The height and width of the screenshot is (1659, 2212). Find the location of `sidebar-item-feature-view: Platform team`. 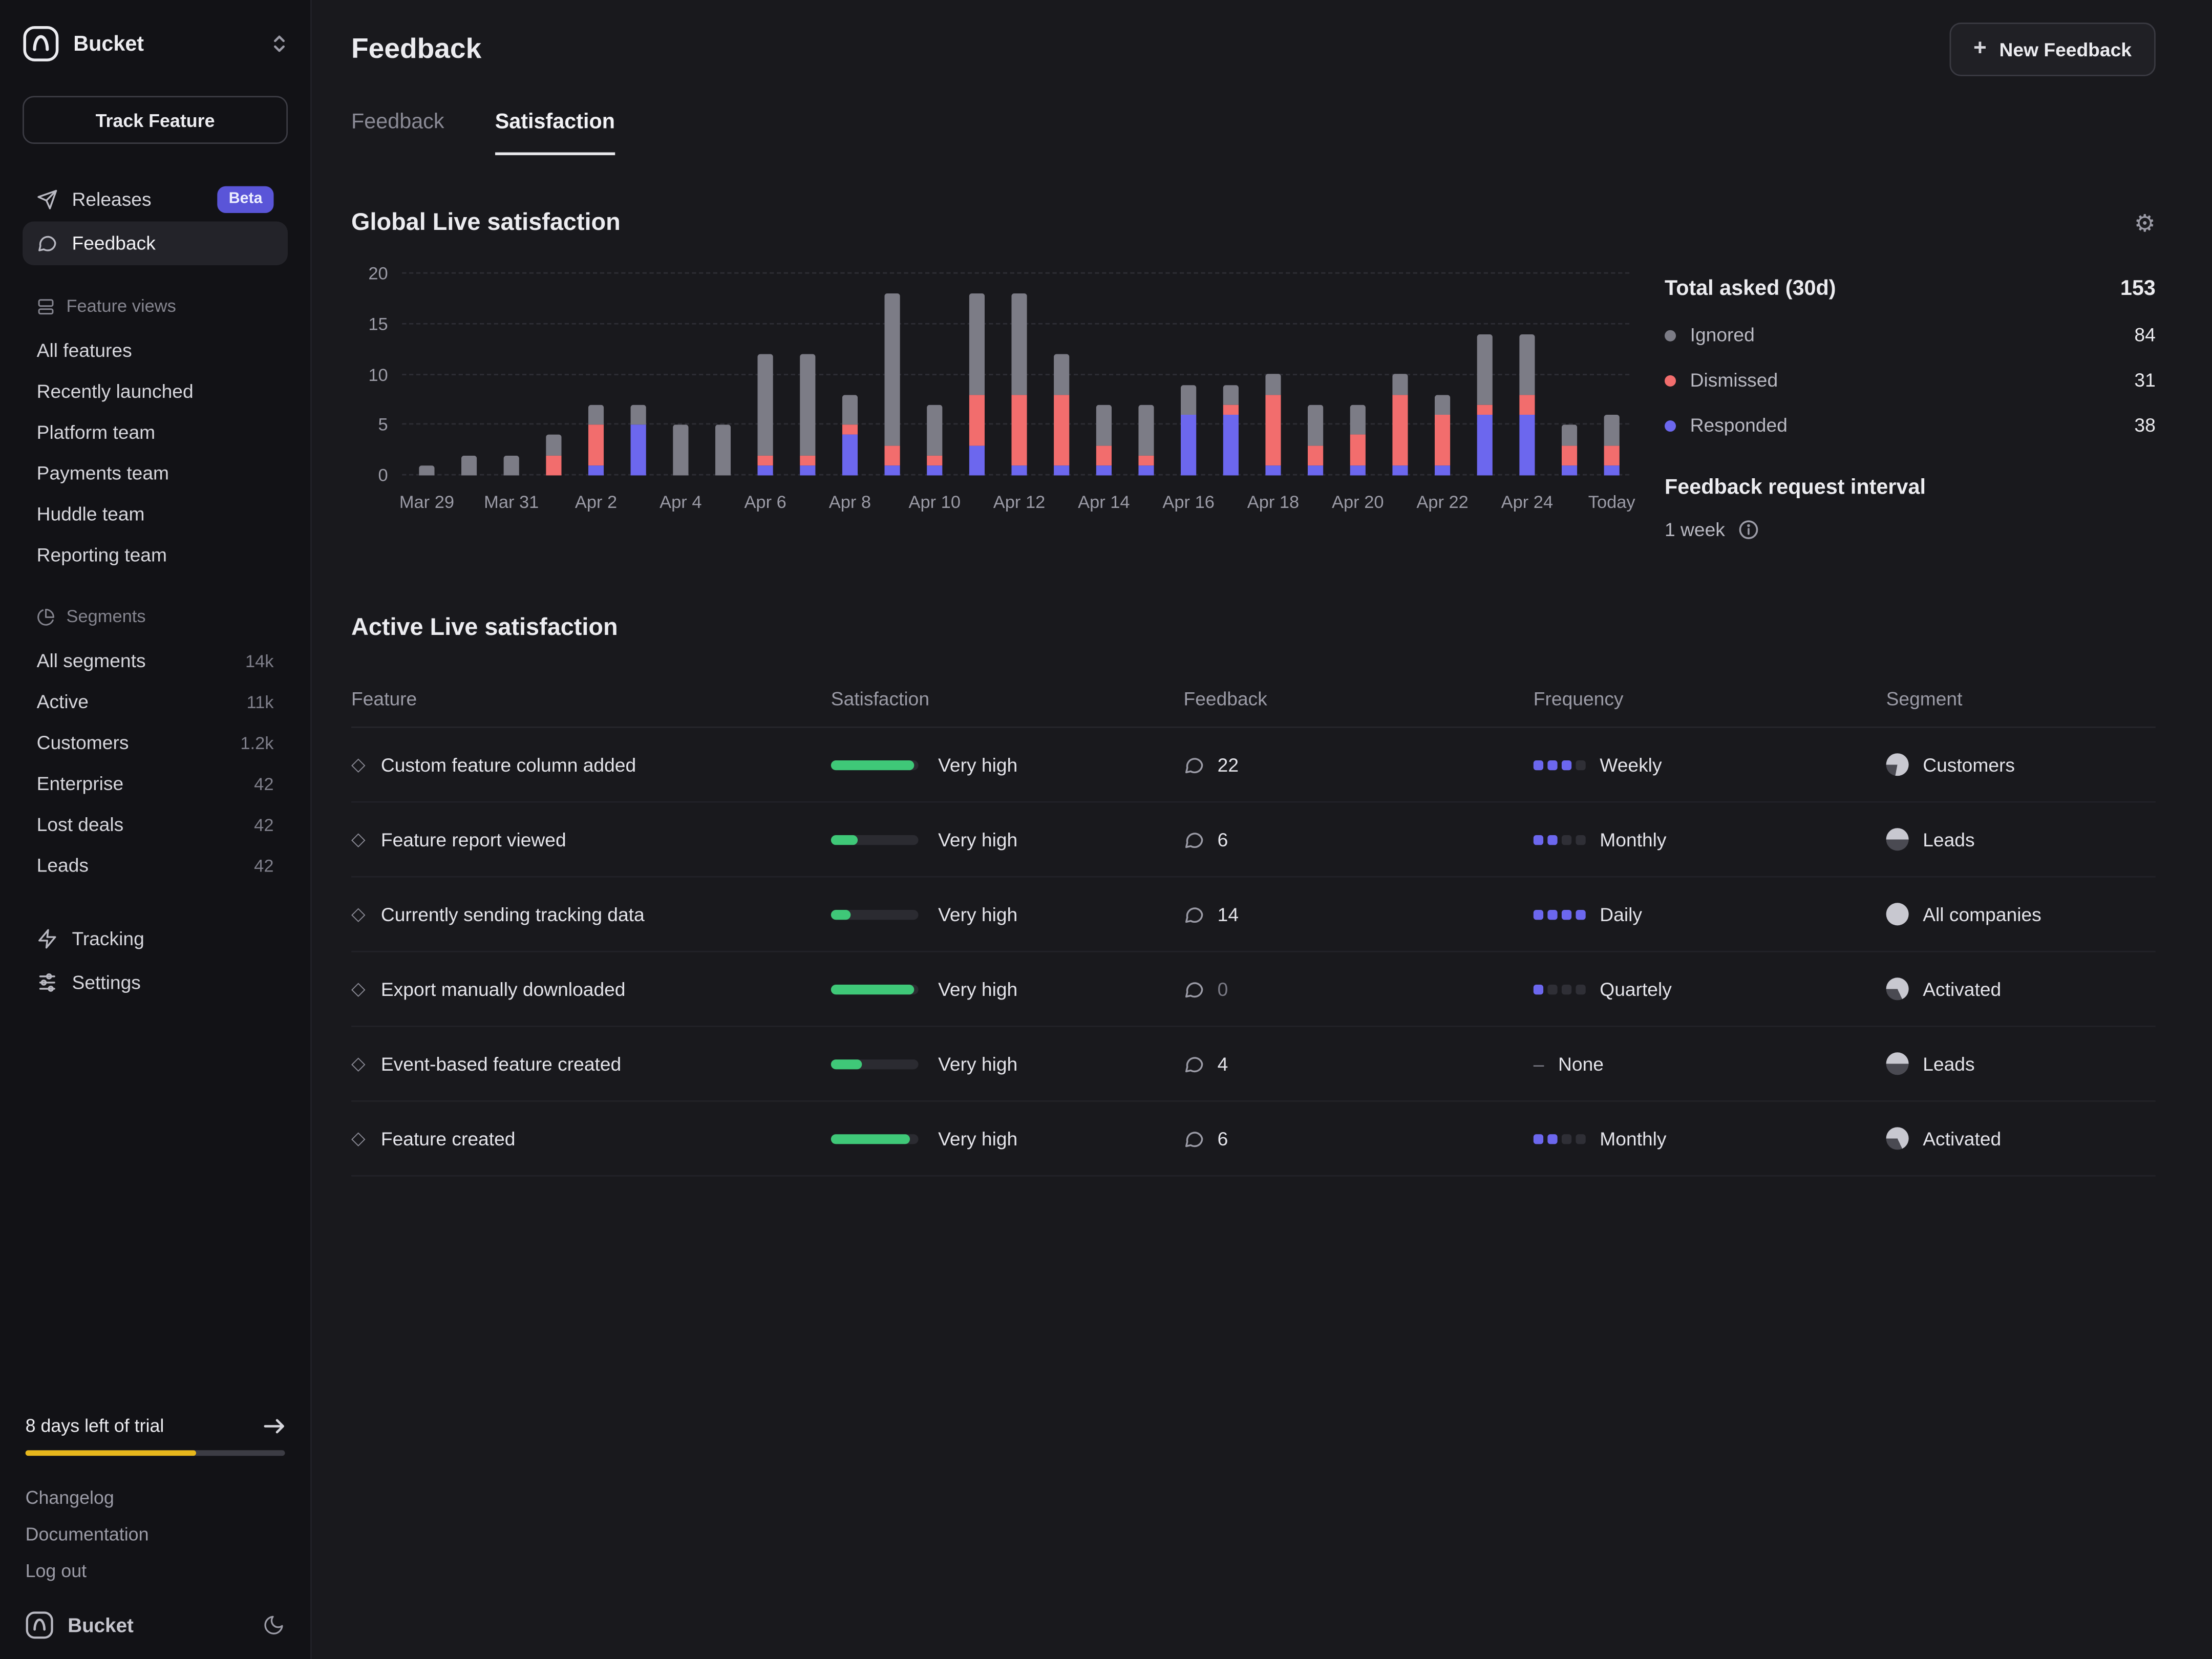

sidebar-item-feature-view: Platform team is located at coordinates (155, 433).